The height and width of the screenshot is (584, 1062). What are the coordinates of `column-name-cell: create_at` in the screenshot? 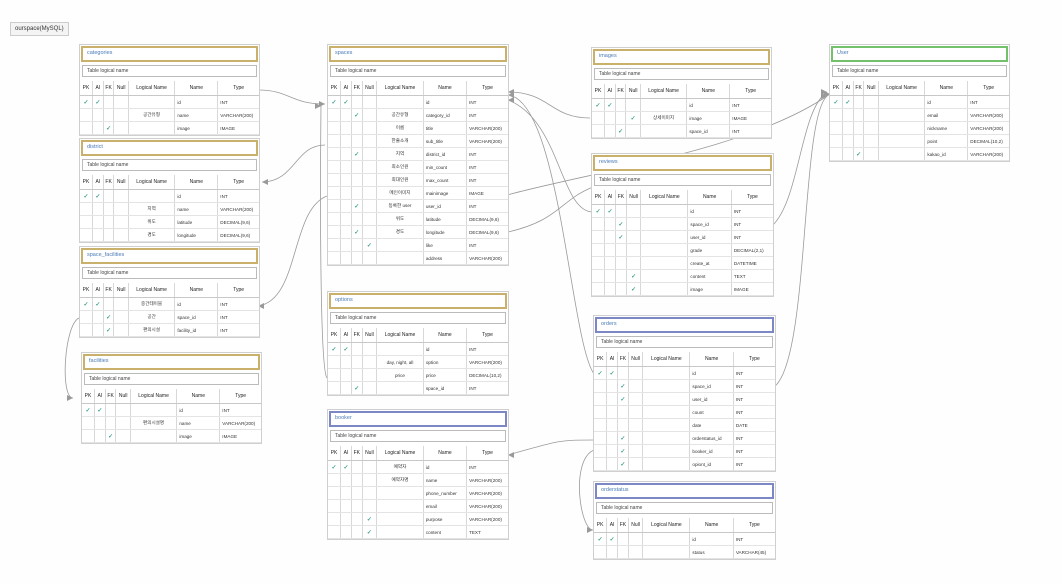 It's located at (709, 263).